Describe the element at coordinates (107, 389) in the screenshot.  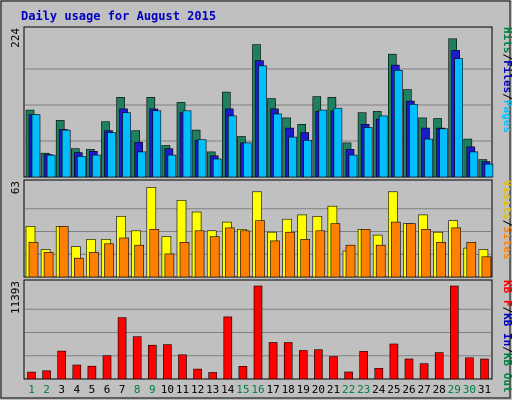
I see `day-label-6: 6` at that location.